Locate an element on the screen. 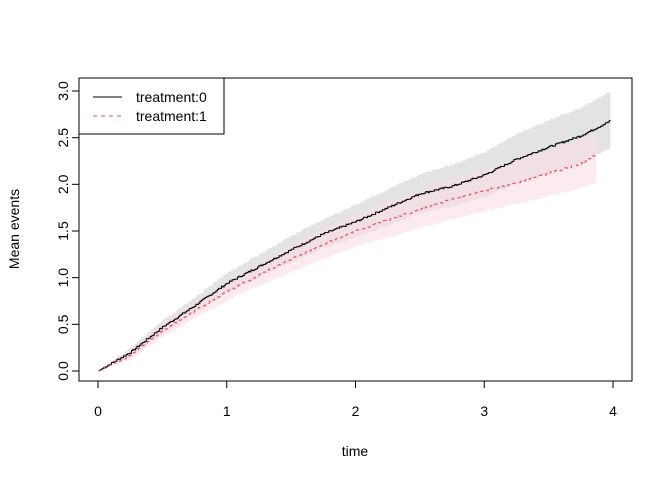  y-tick-label: 1.5 is located at coordinates (63, 231).